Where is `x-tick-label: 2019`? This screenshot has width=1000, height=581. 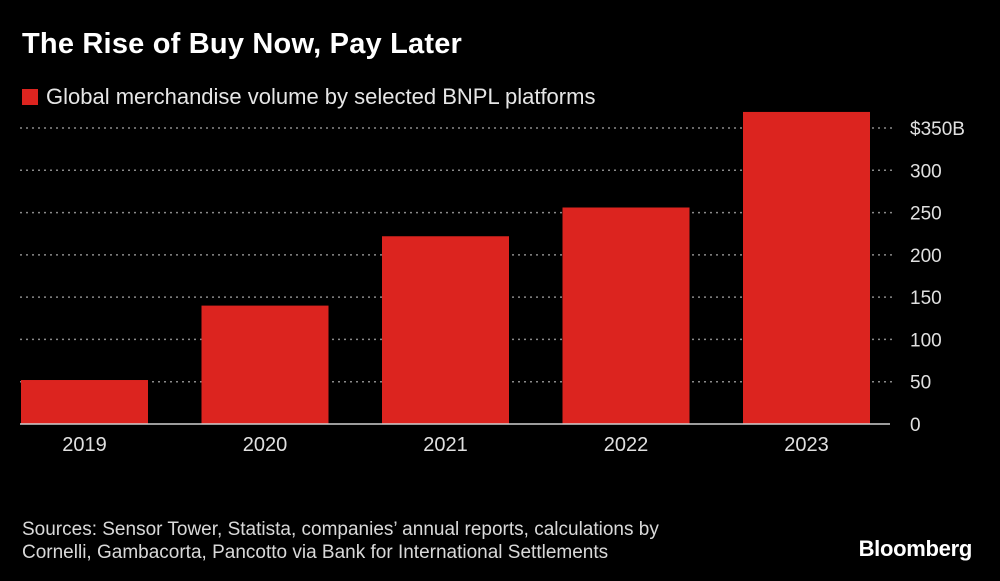
x-tick-label: 2019 is located at coordinates (84, 445).